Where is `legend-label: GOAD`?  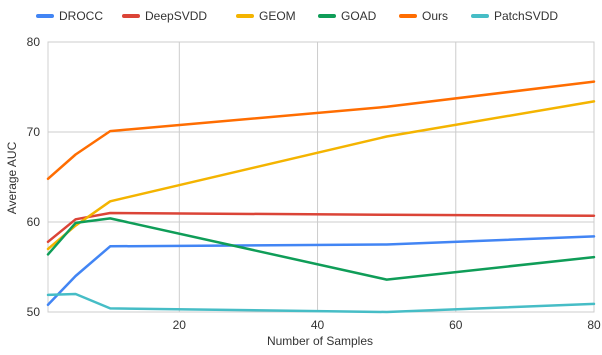 legend-label: GOAD is located at coordinates (359, 16).